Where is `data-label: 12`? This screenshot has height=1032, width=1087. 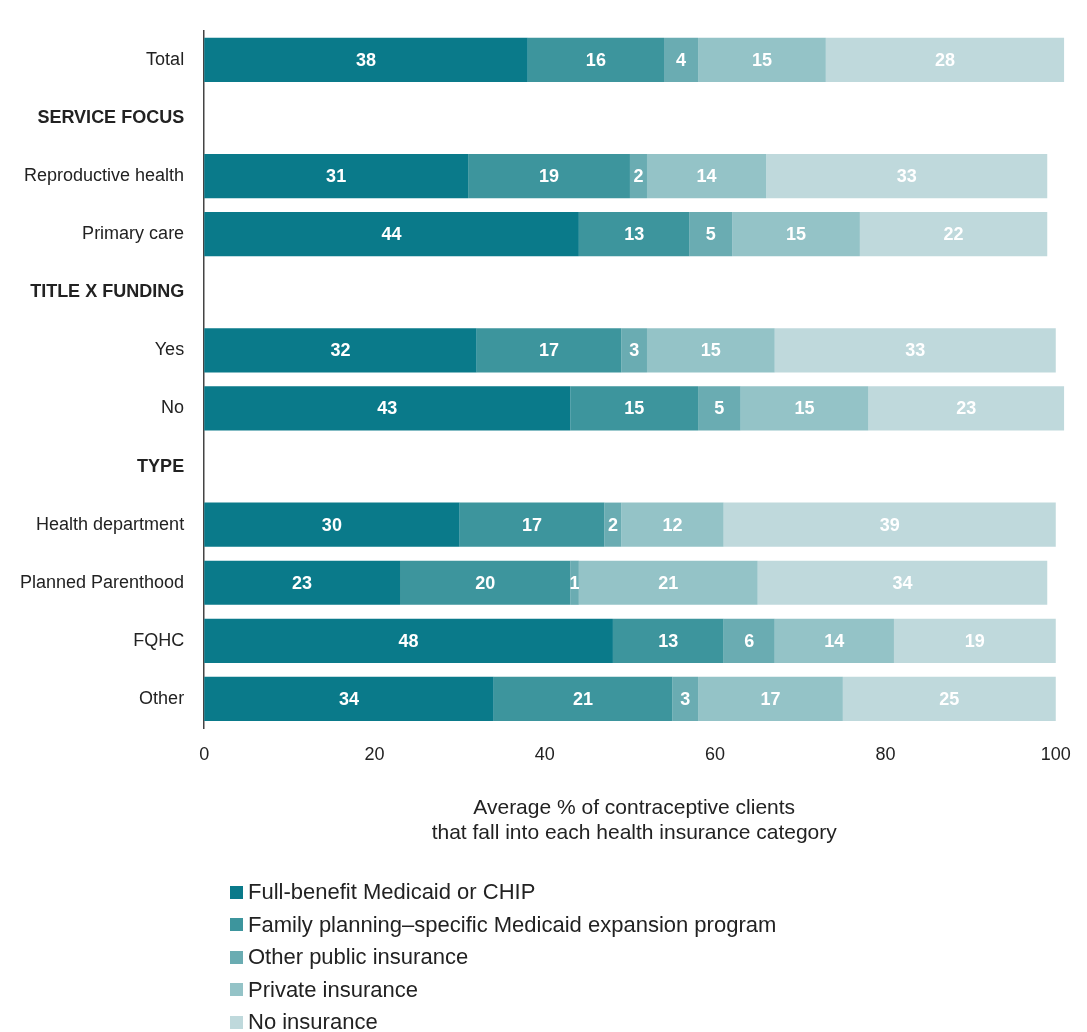 data-label: 12 is located at coordinates (672, 524).